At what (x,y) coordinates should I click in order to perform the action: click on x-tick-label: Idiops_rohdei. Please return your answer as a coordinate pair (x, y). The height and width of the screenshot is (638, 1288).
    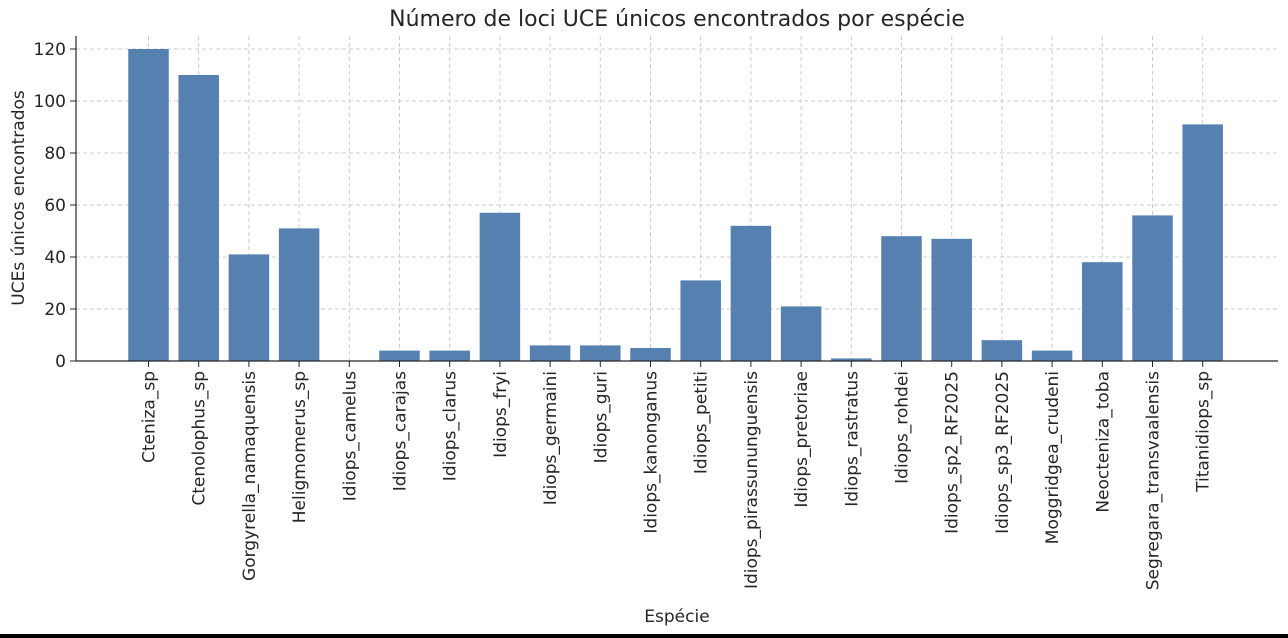
    Looking at the image, I should click on (903, 427).